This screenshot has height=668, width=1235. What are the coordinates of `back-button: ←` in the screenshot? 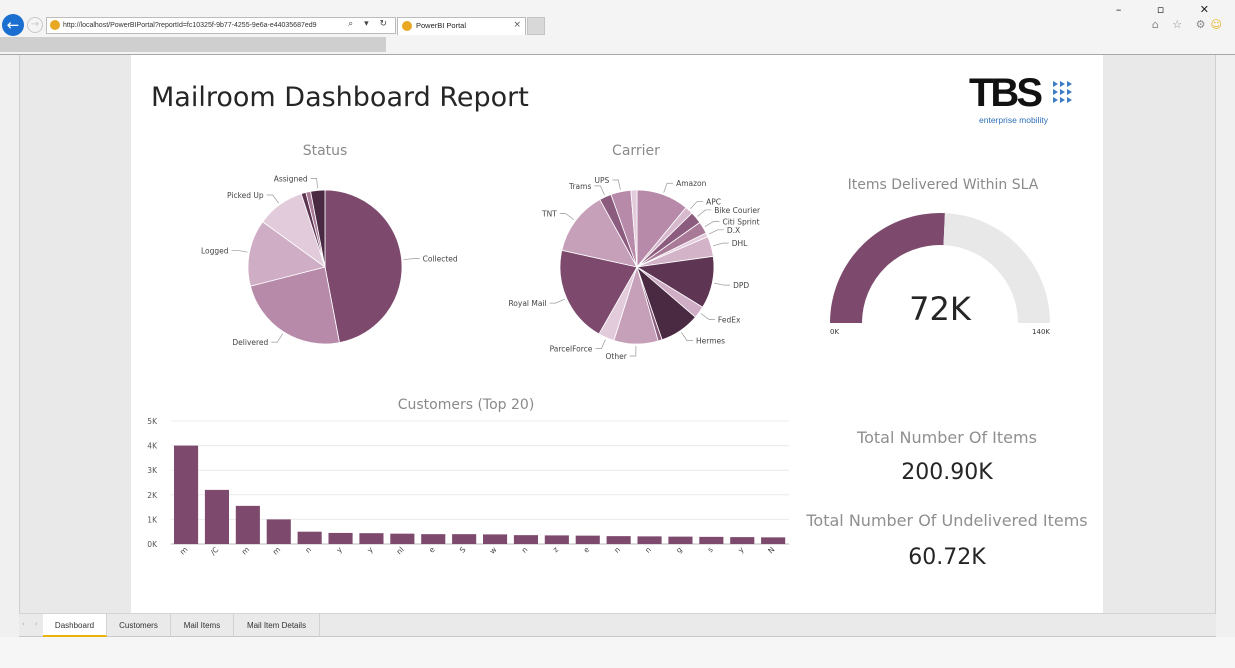 It's located at (13, 25).